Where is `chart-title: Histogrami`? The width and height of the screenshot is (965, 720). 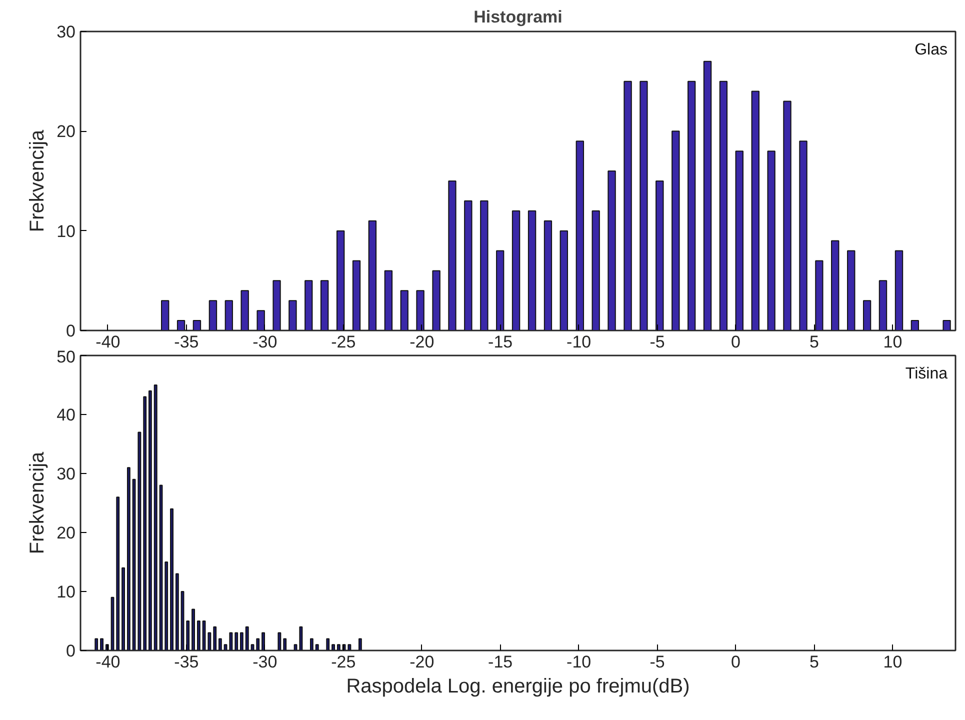 chart-title: Histogrami is located at coordinates (518, 17).